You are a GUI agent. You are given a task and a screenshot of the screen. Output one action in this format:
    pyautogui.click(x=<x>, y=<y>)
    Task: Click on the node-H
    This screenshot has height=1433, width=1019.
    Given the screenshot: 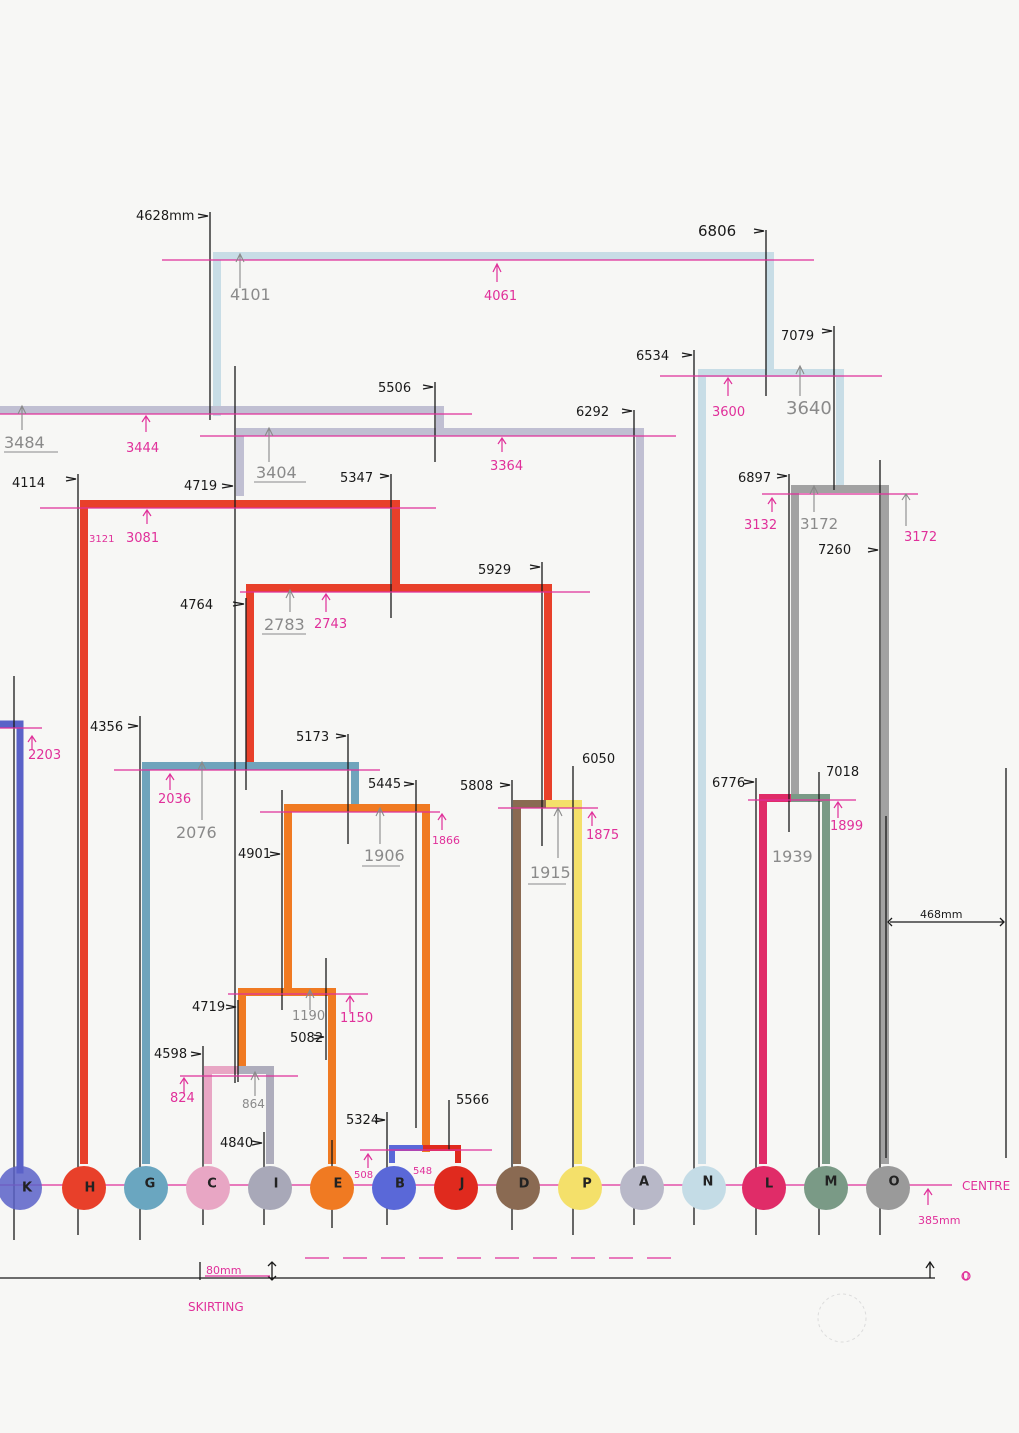 What is the action you would take?
    pyautogui.click(x=84, y=1188)
    